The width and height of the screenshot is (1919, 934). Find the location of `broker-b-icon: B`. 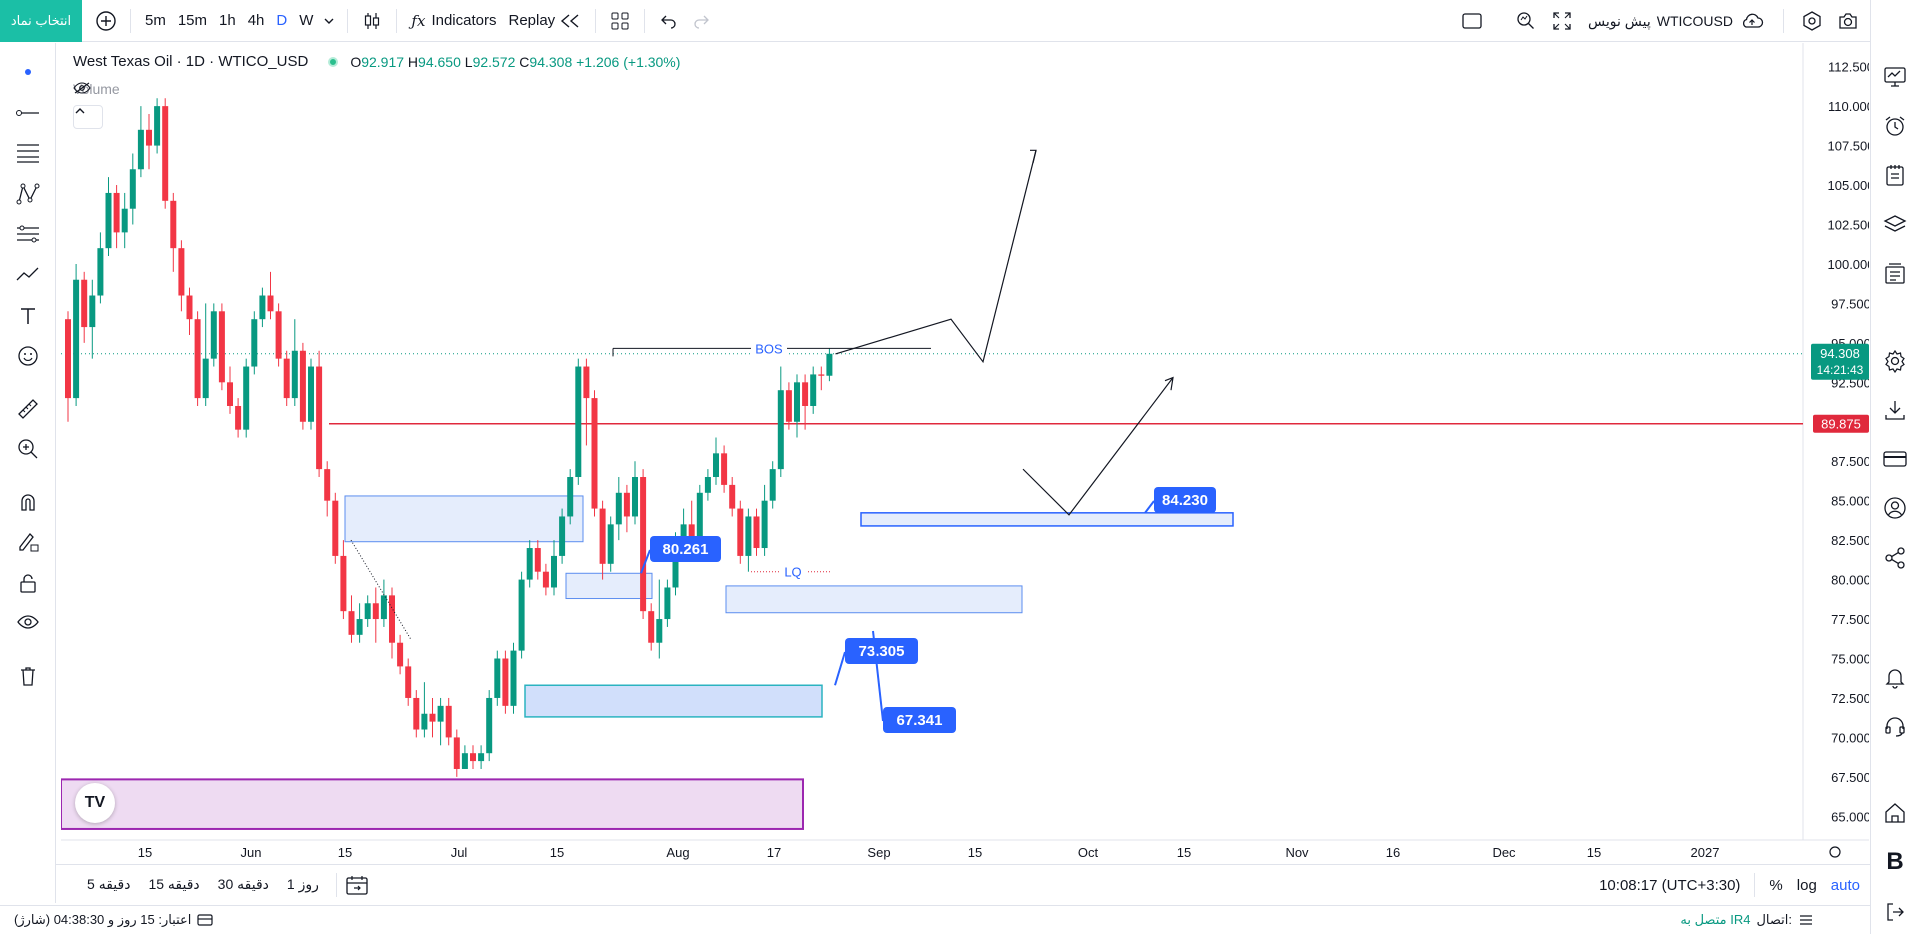

broker-b-icon: B is located at coordinates (1895, 861).